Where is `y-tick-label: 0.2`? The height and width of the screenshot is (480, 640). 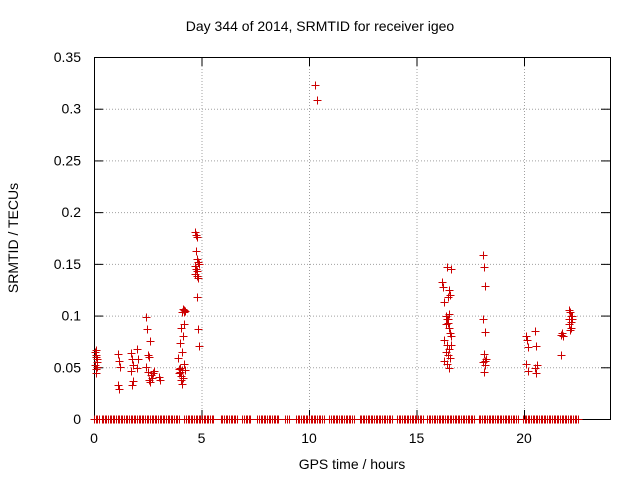
y-tick-label: 0.2 is located at coordinates (72, 212).